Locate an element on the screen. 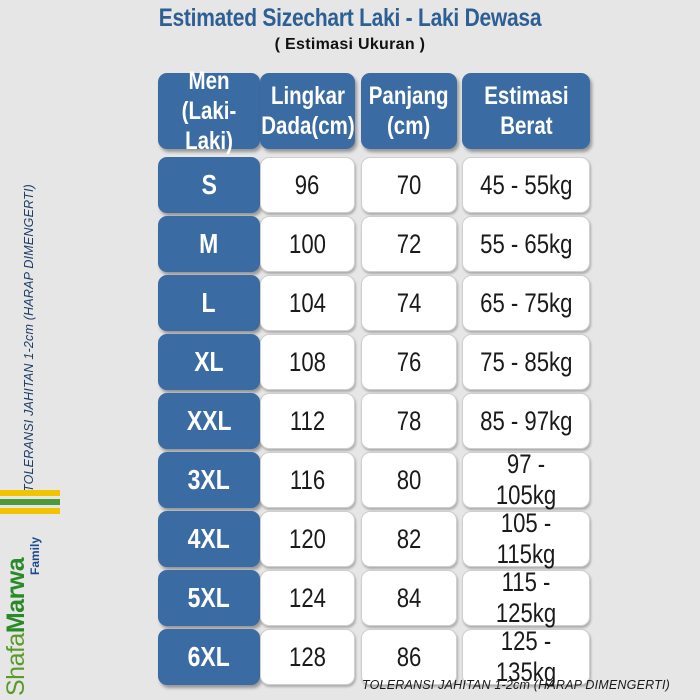 This screenshot has height=700, width=700. brand-logo: ShafaMarwa is located at coordinates (16, 627).